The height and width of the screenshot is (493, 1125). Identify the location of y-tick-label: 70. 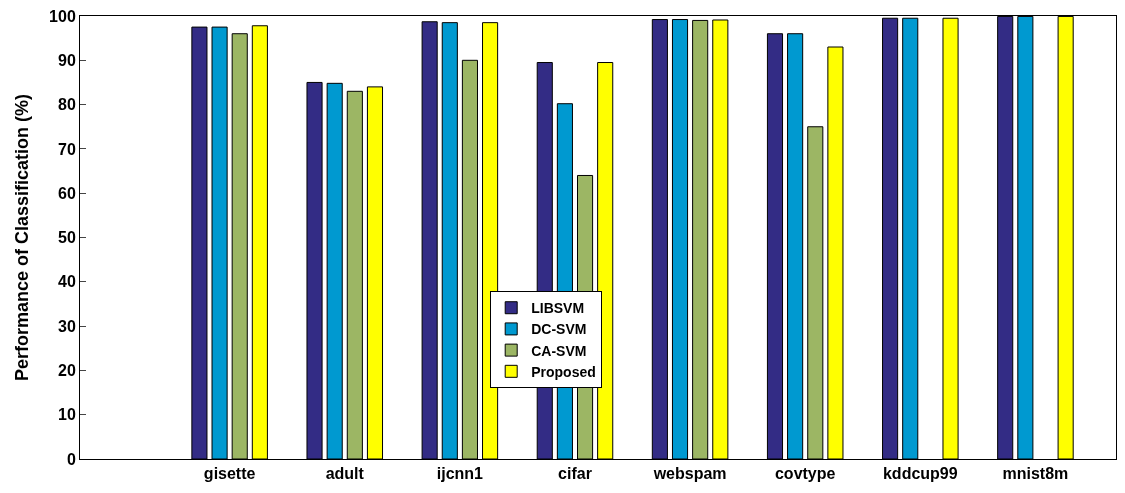
(67, 149).